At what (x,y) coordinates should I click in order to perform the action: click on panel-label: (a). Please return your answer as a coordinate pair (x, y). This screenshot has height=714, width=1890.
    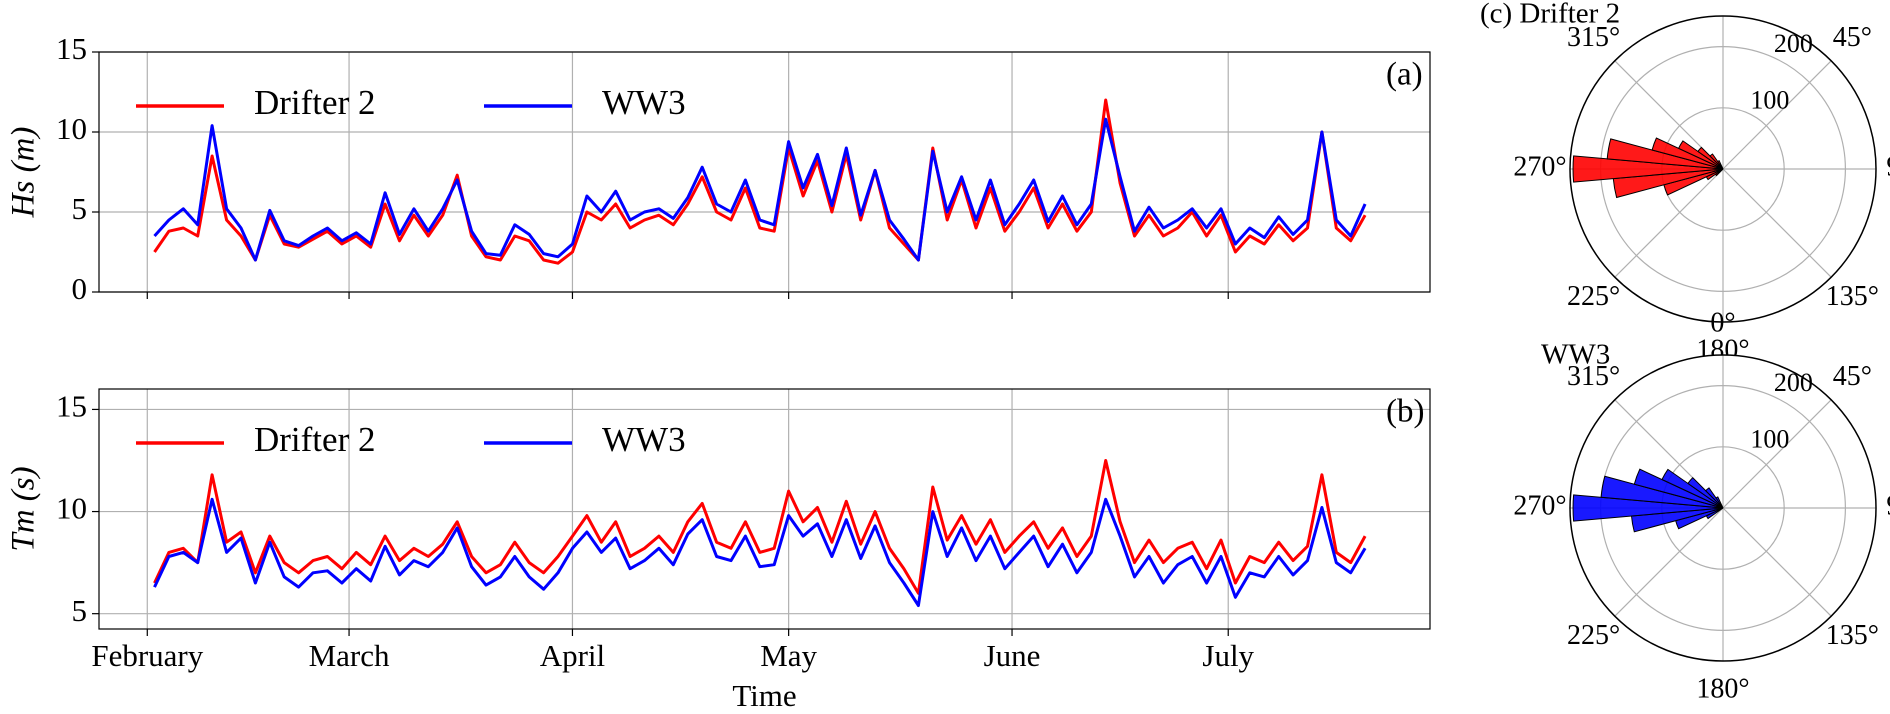
    Looking at the image, I should click on (1404, 75).